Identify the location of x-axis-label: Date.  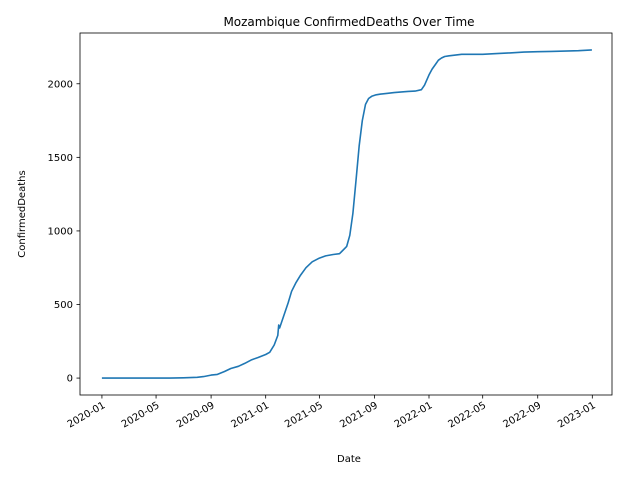
(349, 459).